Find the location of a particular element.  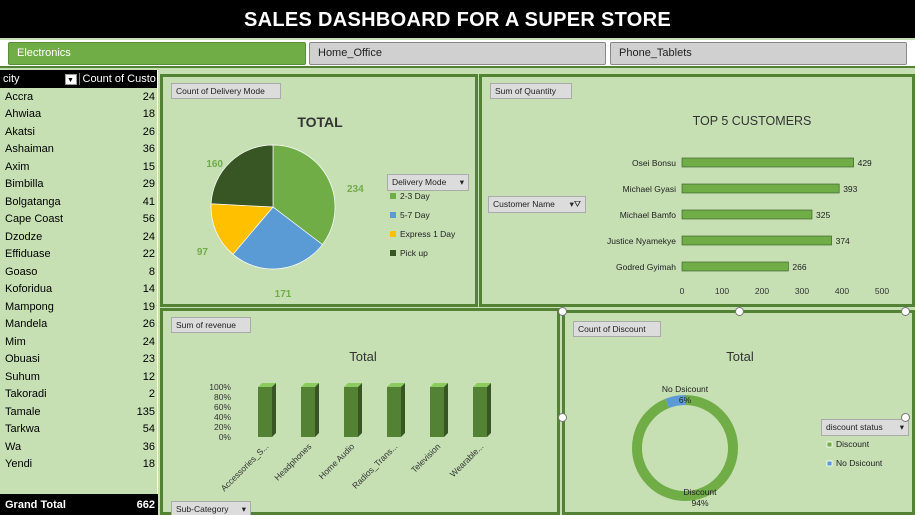

pivot-header: city ▼ Count of Custo is located at coordinates (78, 79).